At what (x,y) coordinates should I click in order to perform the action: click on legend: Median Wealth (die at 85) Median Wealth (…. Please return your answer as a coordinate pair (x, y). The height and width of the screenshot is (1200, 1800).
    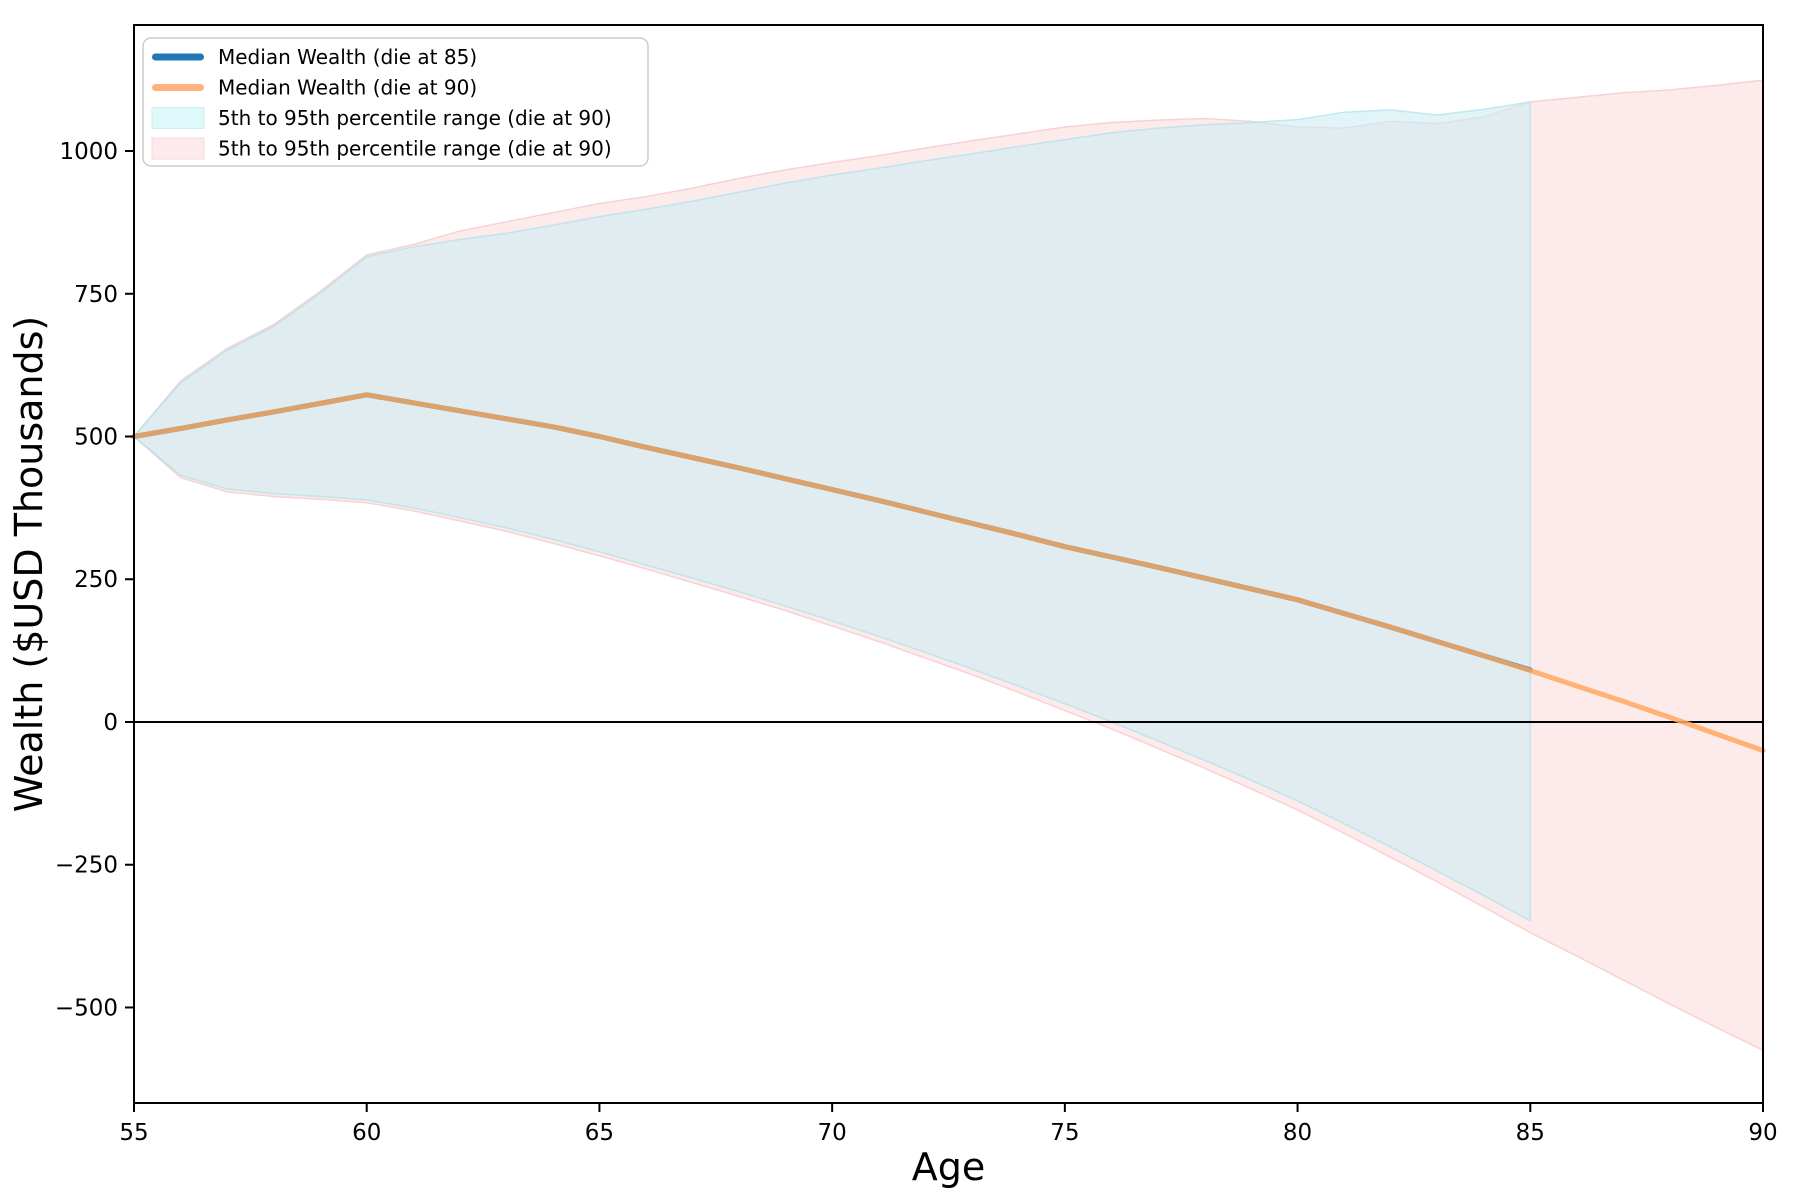
    Looking at the image, I should click on (395, 102).